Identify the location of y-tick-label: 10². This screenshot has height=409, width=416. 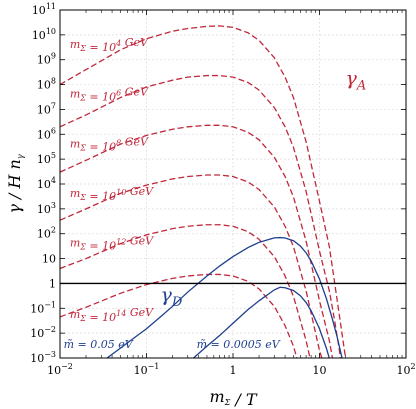
(46, 233).